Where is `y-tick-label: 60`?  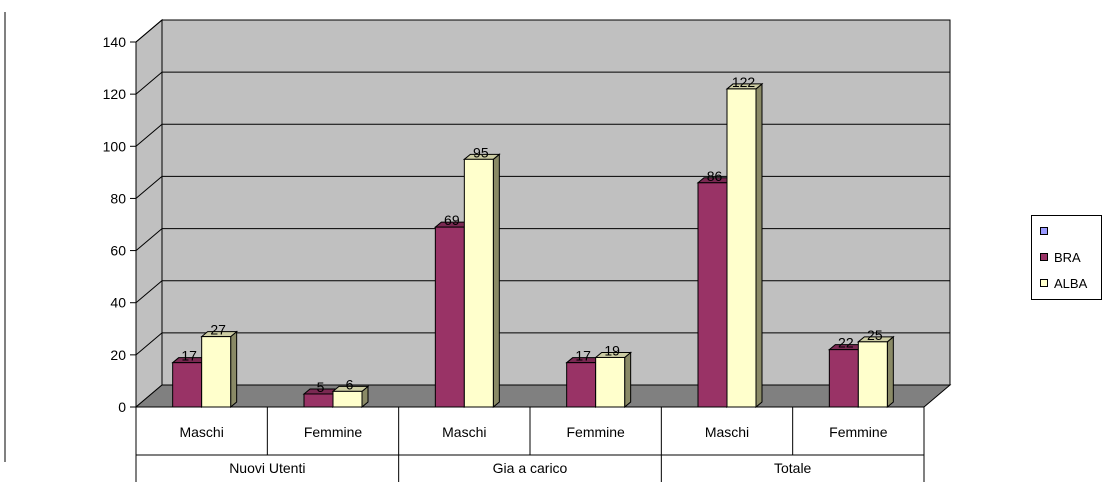 y-tick-label: 60 is located at coordinates (118, 251).